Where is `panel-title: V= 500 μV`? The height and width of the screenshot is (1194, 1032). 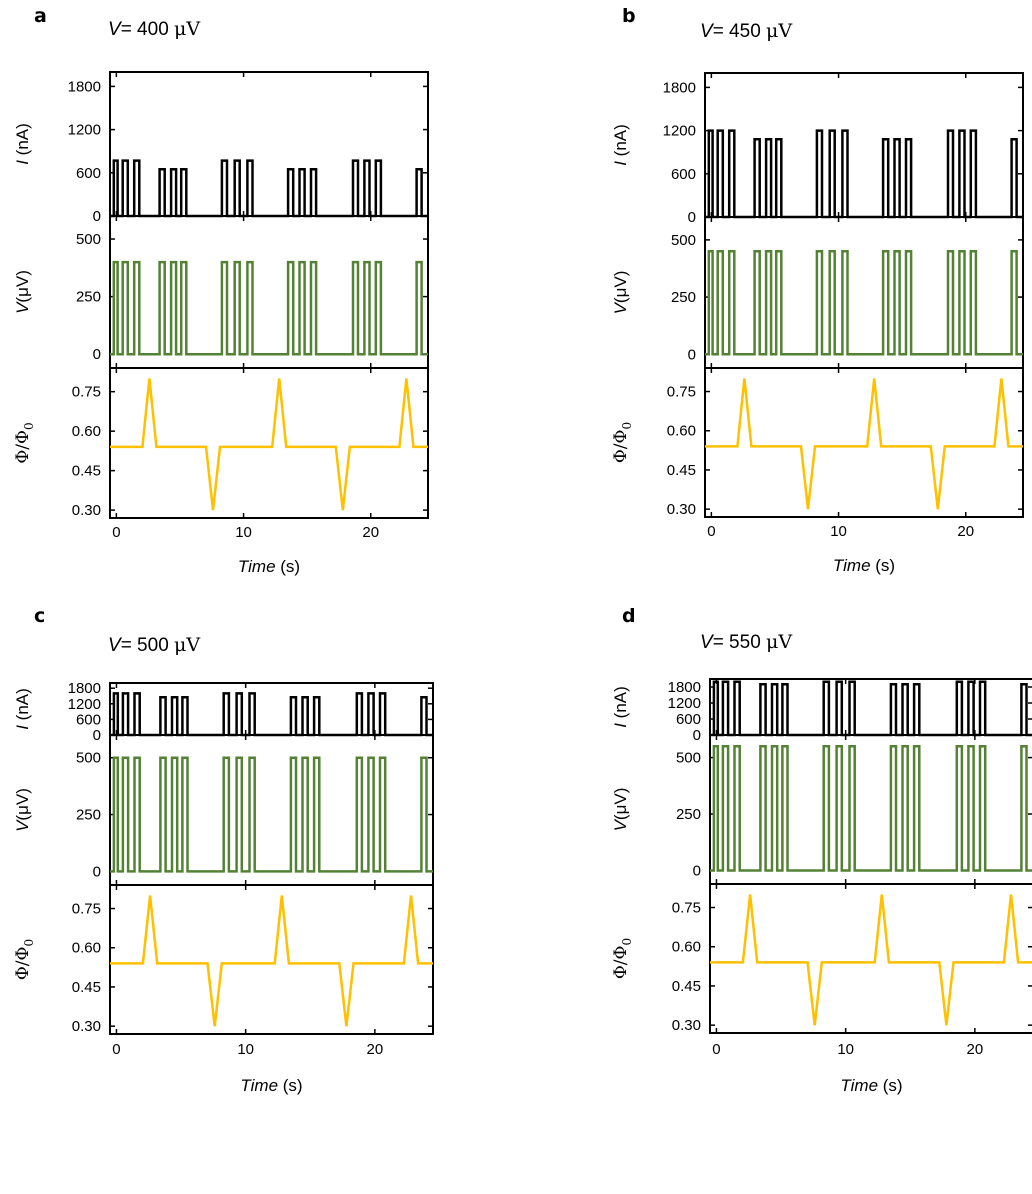 panel-title: V= 500 μV is located at coordinates (154, 645).